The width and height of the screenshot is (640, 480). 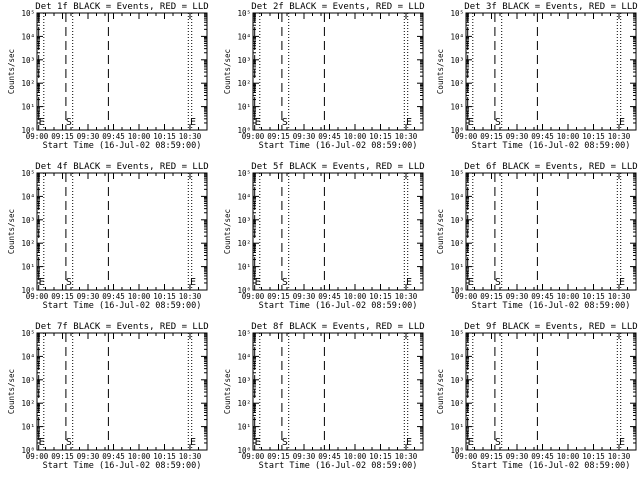 What do you see at coordinates (550, 327) in the screenshot?
I see `plot-title: Det 9f BLACK = Events, RED = LLD` at bounding box center [550, 327].